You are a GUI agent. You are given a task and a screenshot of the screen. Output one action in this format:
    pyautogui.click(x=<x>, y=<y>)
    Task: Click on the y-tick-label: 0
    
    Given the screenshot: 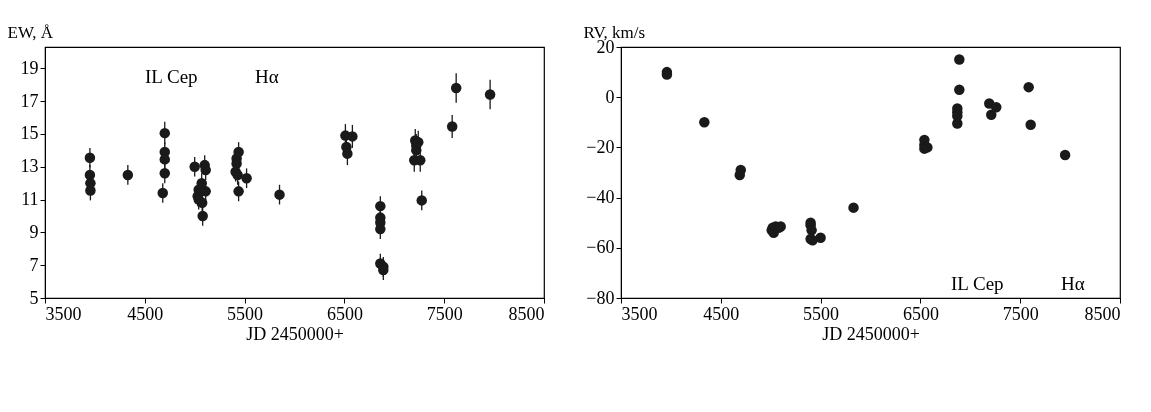 What is the action you would take?
    pyautogui.click(x=610, y=96)
    